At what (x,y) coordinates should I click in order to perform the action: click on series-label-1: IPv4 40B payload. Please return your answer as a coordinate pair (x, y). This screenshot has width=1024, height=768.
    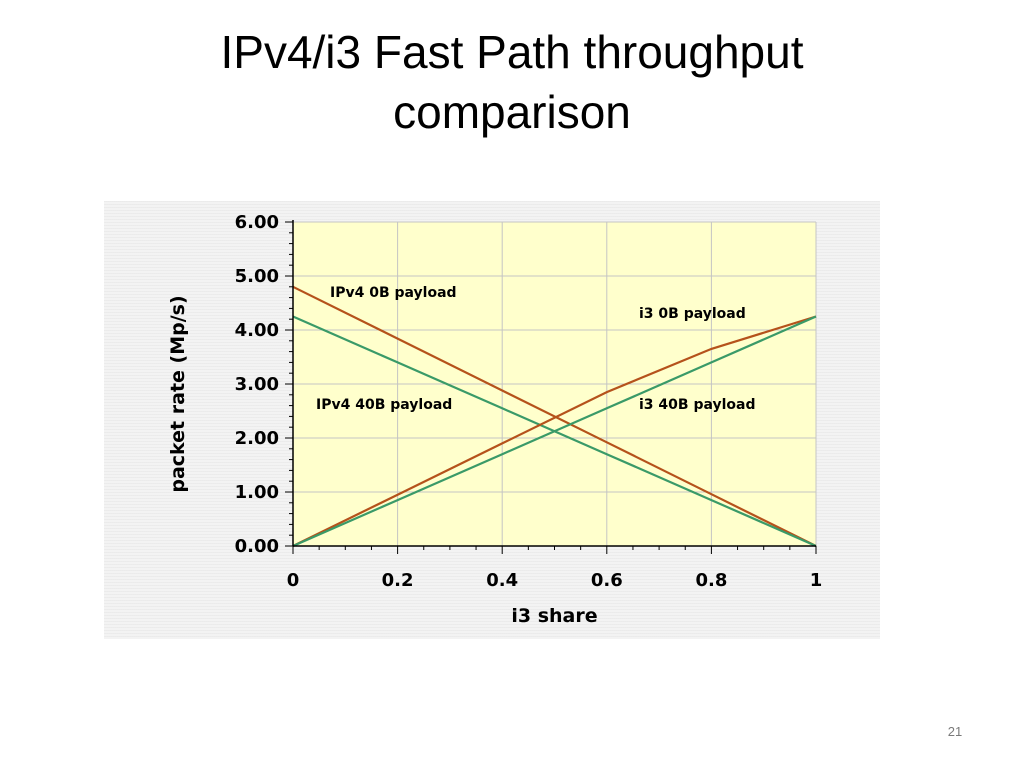
    Looking at the image, I should click on (384, 405).